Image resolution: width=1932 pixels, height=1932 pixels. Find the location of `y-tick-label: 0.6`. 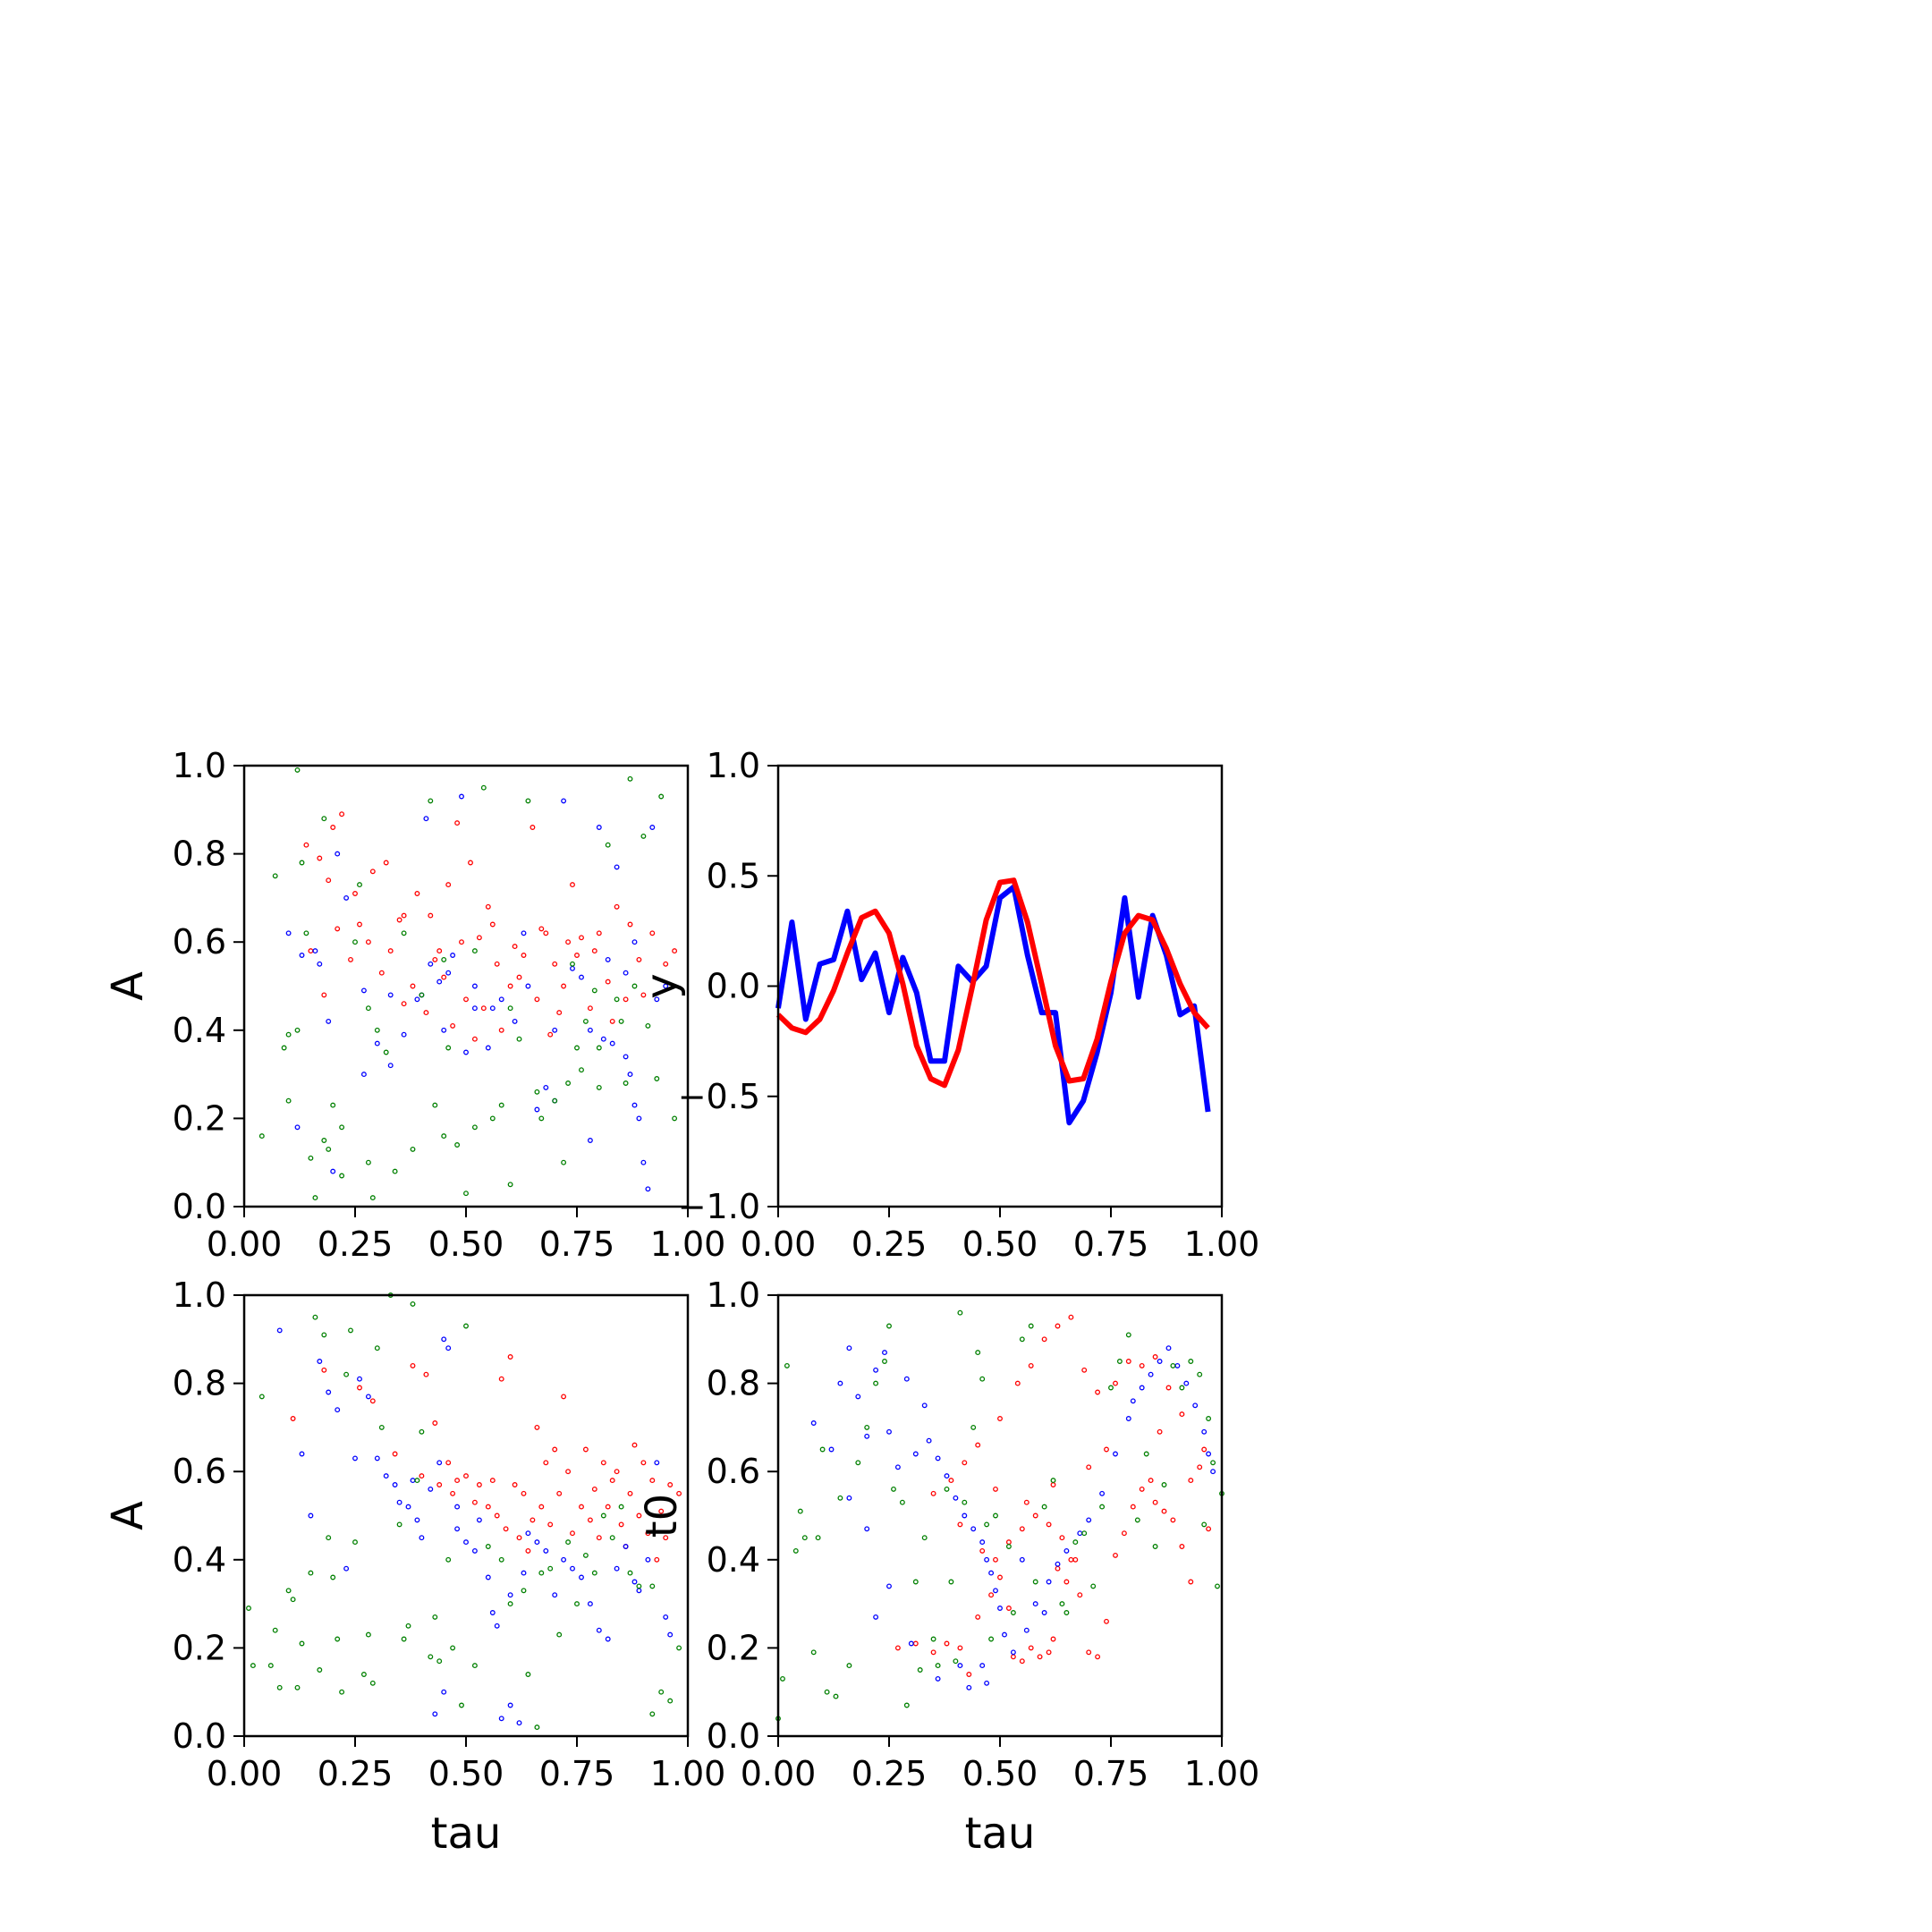

y-tick-label: 0.6 is located at coordinates (199, 942).